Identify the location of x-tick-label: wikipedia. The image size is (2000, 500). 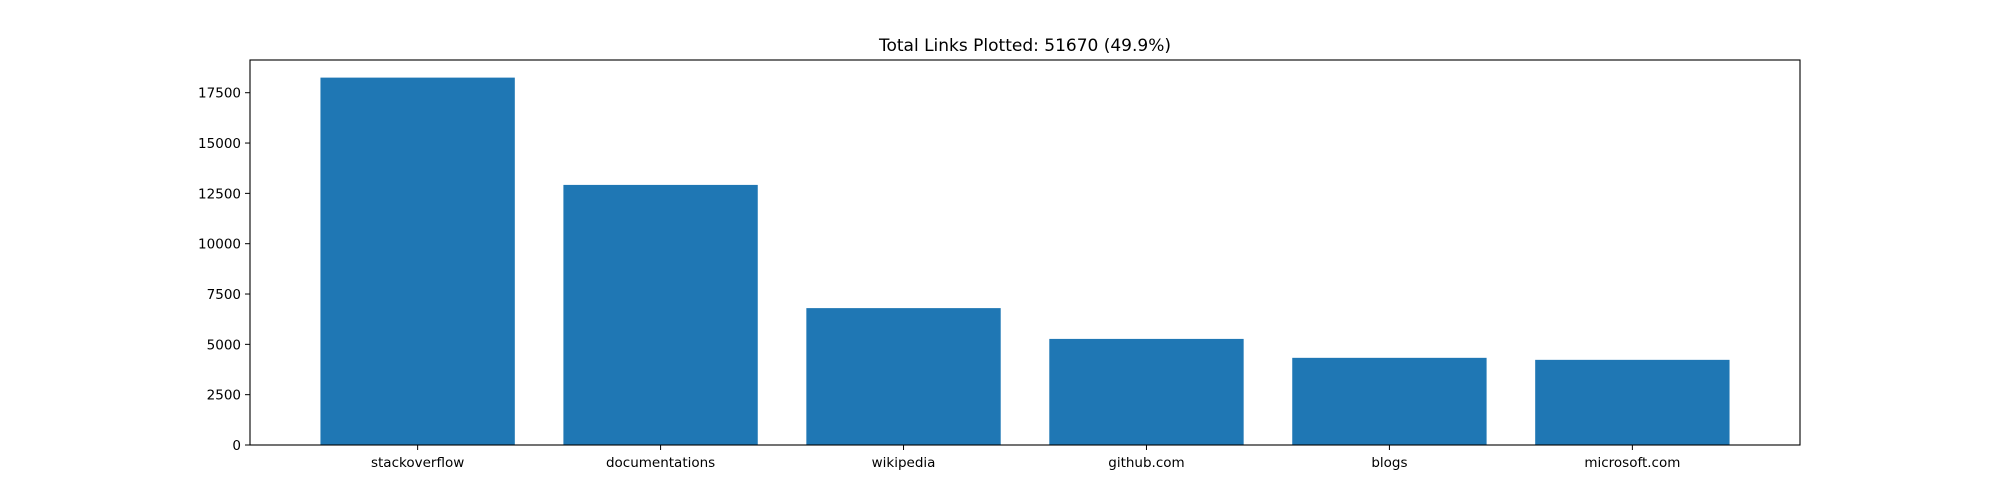
(904, 463).